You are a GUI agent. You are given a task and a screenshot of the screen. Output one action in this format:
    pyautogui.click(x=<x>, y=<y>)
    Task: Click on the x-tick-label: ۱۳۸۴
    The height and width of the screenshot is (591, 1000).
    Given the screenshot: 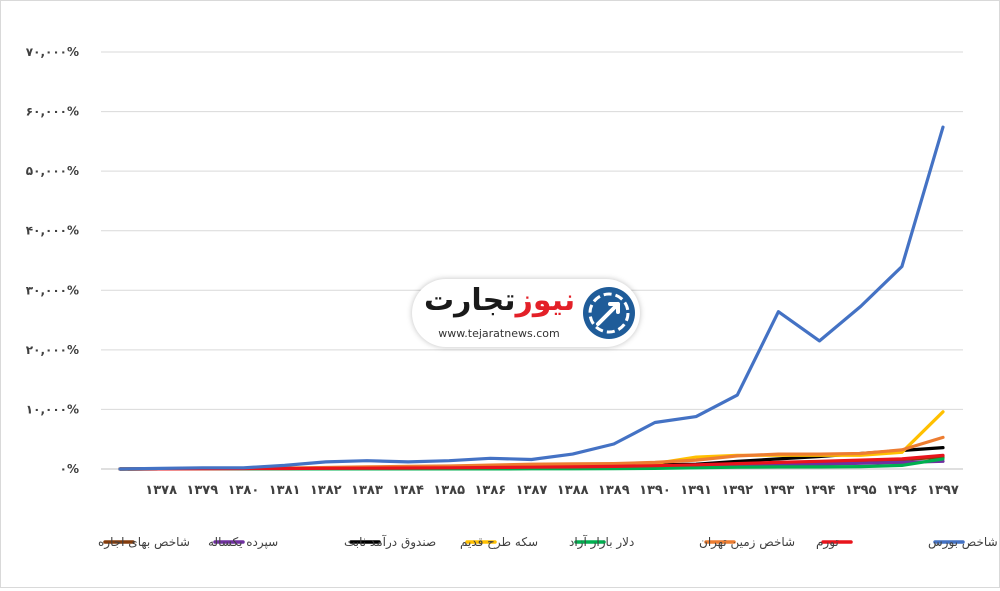 What is the action you would take?
    pyautogui.click(x=408, y=490)
    